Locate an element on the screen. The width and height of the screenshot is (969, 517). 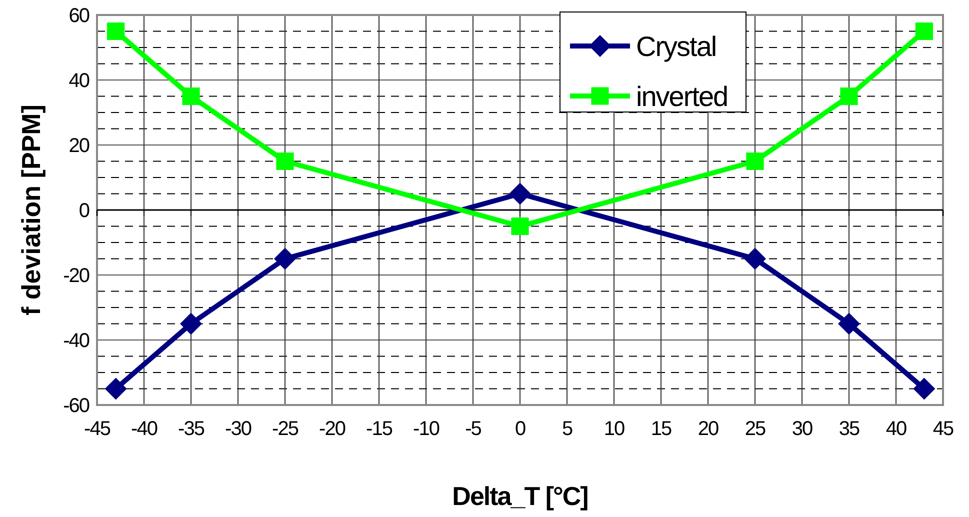
x-tick-label: 35 is located at coordinates (849, 429).